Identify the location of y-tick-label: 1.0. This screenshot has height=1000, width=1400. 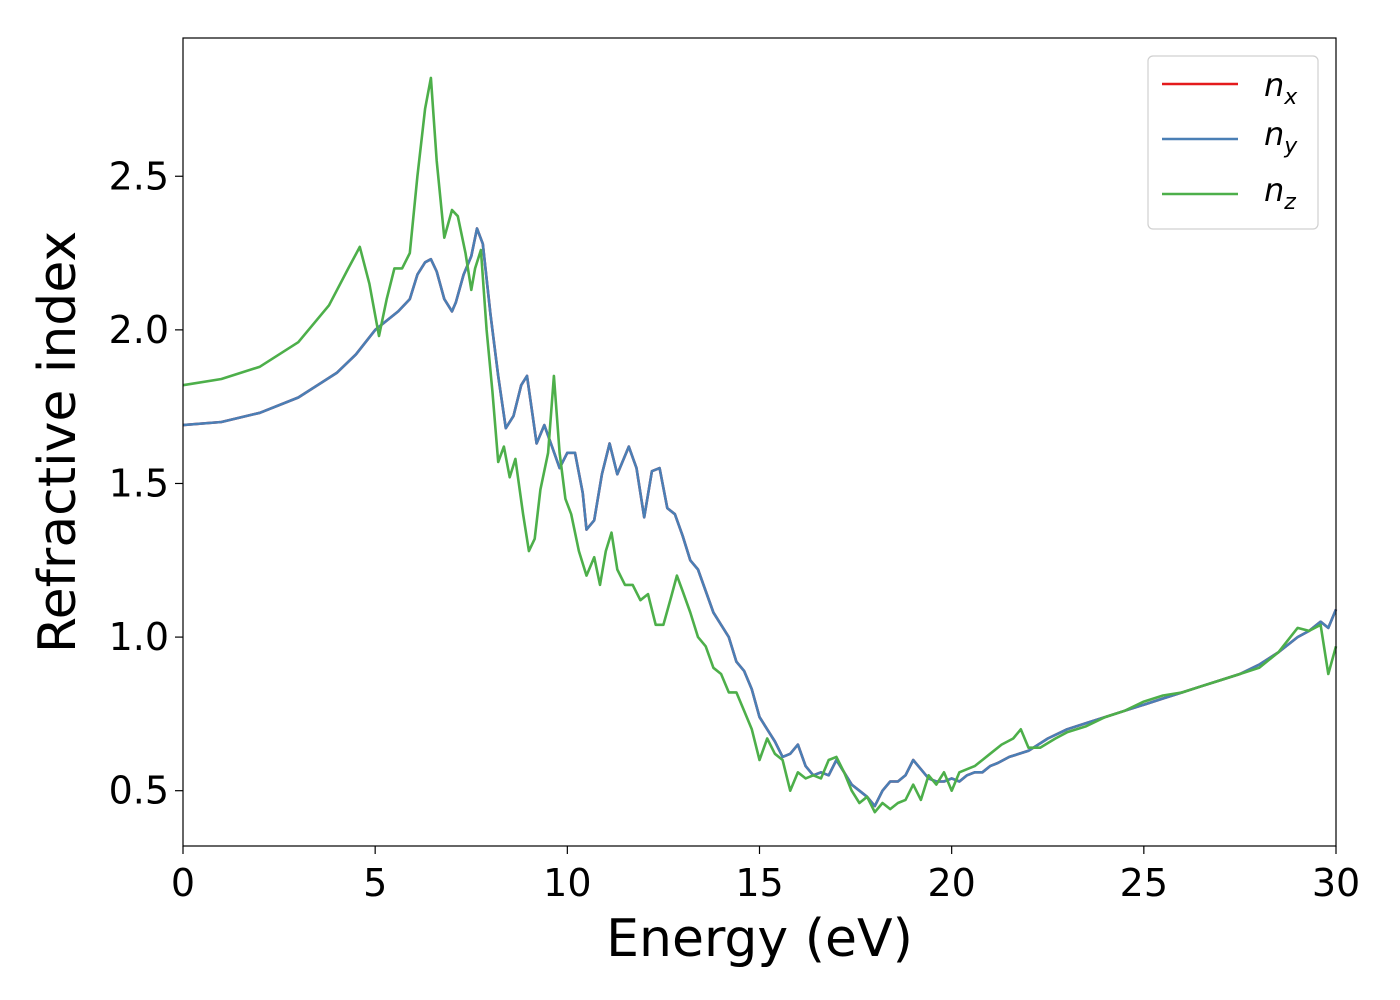
(139, 637).